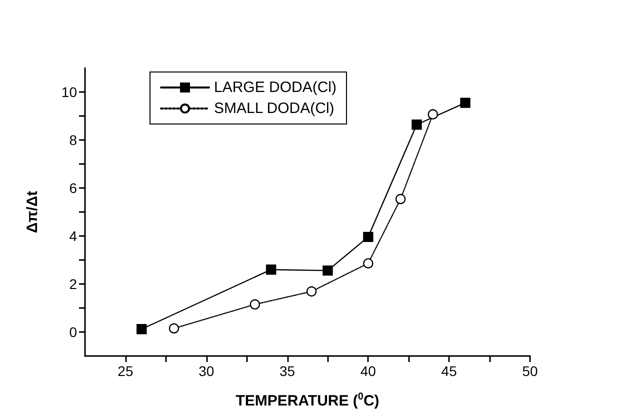  I want to click on legend-label: LARGE DODA(Cl), so click(275, 87).